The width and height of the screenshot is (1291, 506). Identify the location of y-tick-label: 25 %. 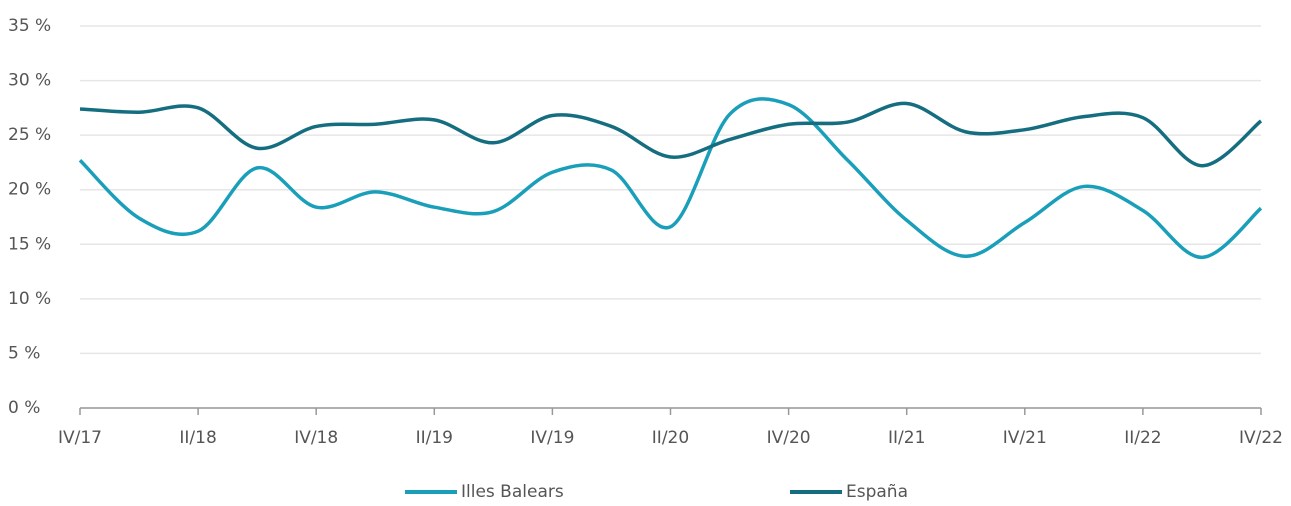
(29, 135).